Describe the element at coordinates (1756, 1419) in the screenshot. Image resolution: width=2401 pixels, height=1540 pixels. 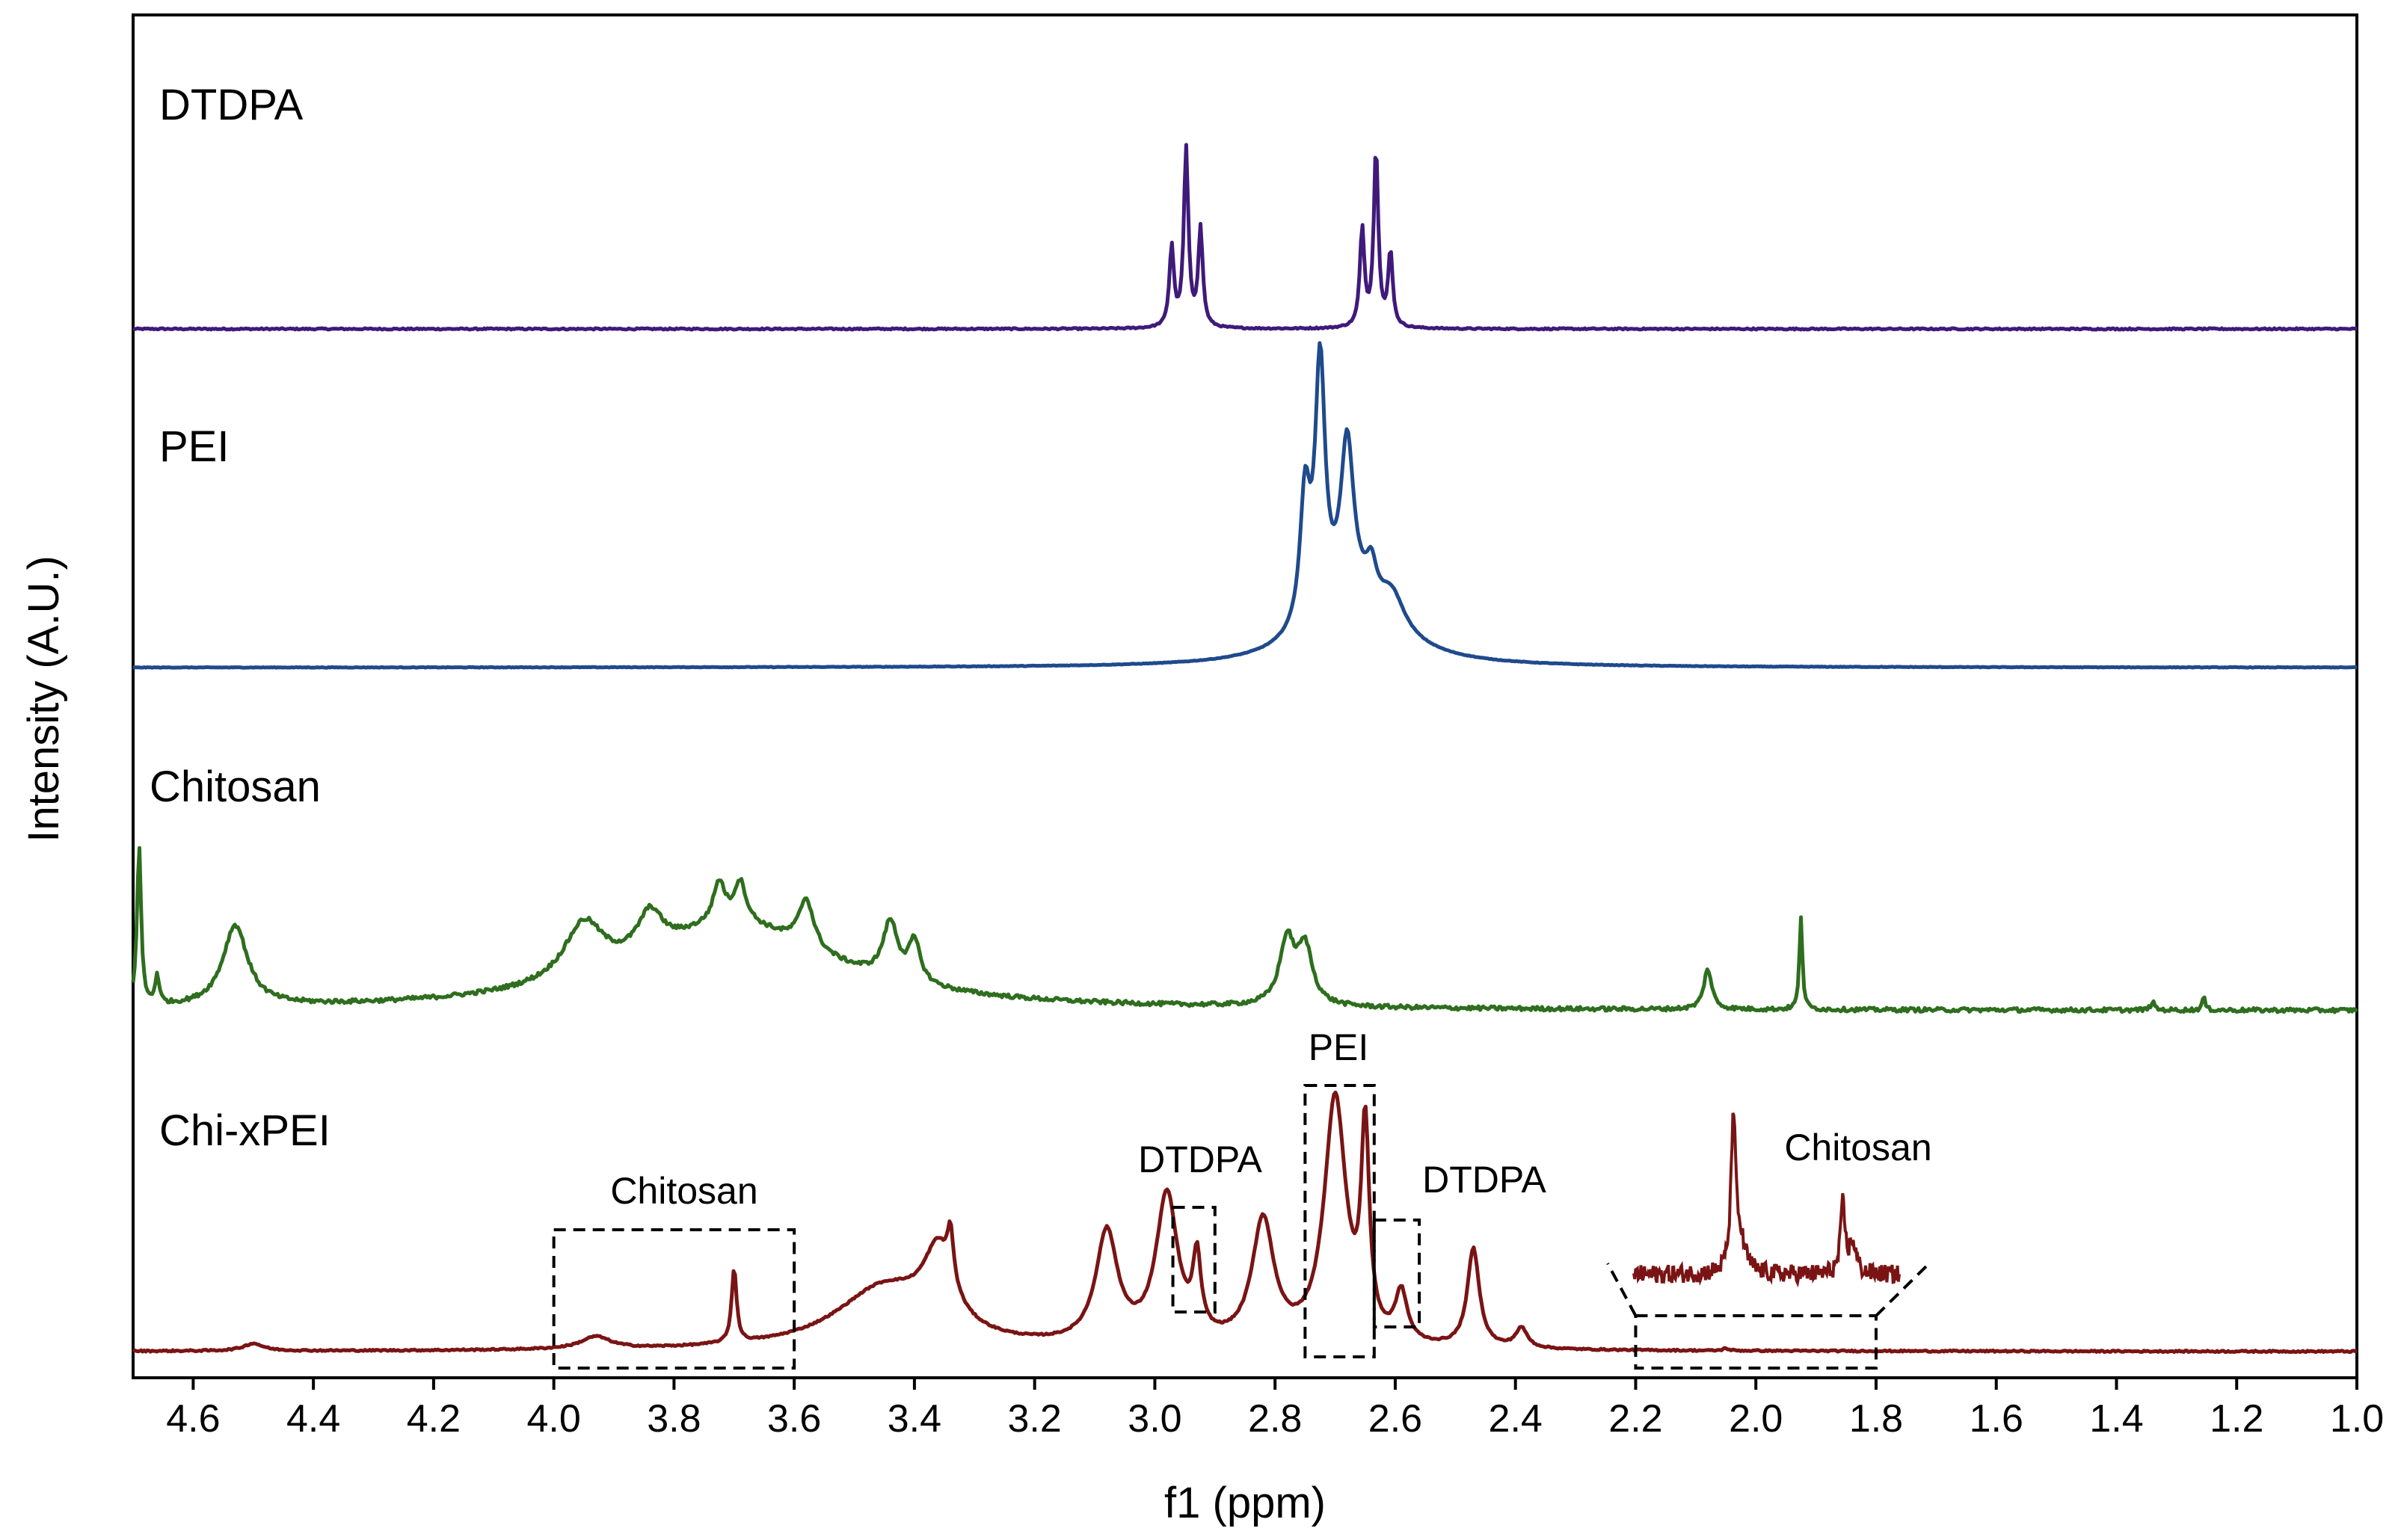
I see `x-tick-label: 2.0` at that location.